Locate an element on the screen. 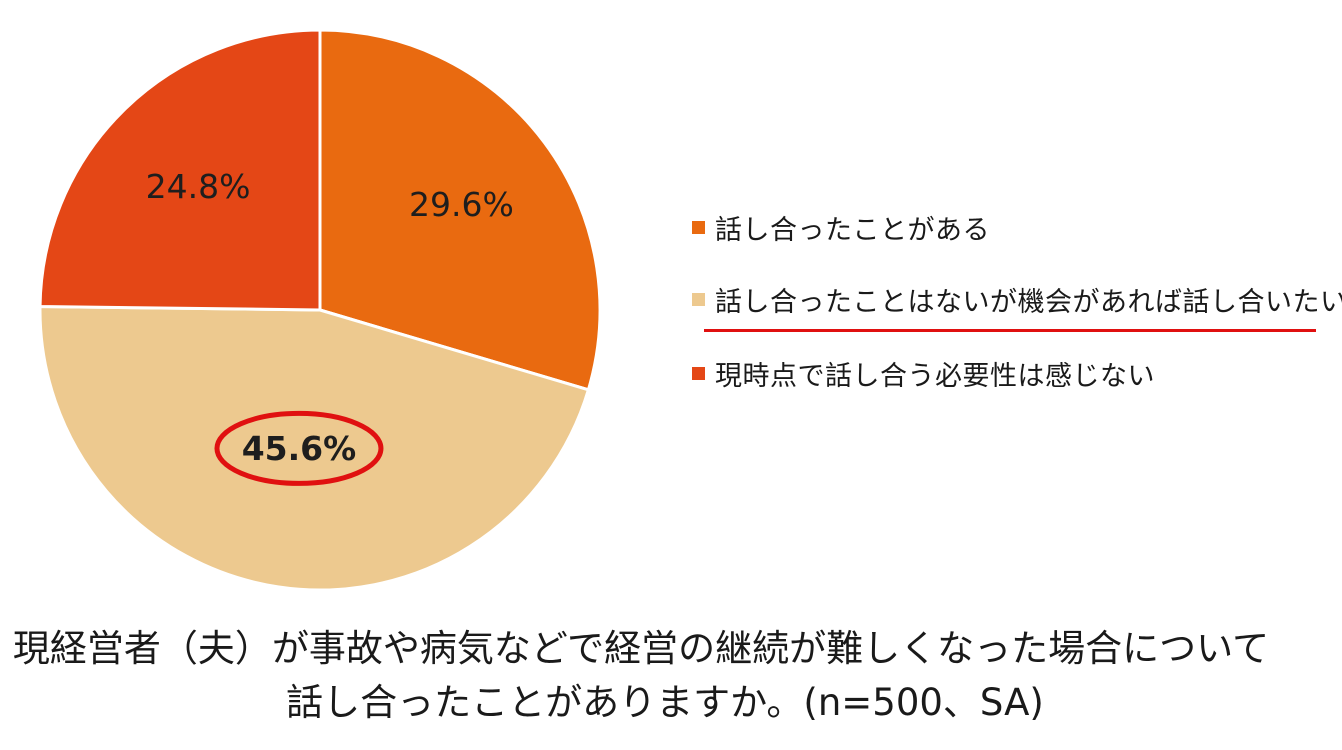  data-label-want-to-discuss: 45.6% is located at coordinates (299, 448).